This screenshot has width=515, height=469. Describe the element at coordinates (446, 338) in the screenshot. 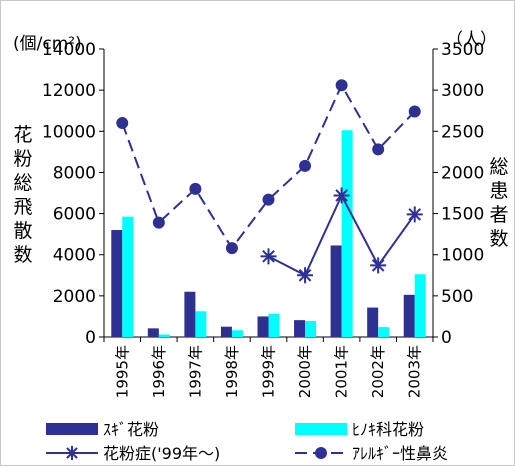

I see `right-tick-label: 0` at that location.